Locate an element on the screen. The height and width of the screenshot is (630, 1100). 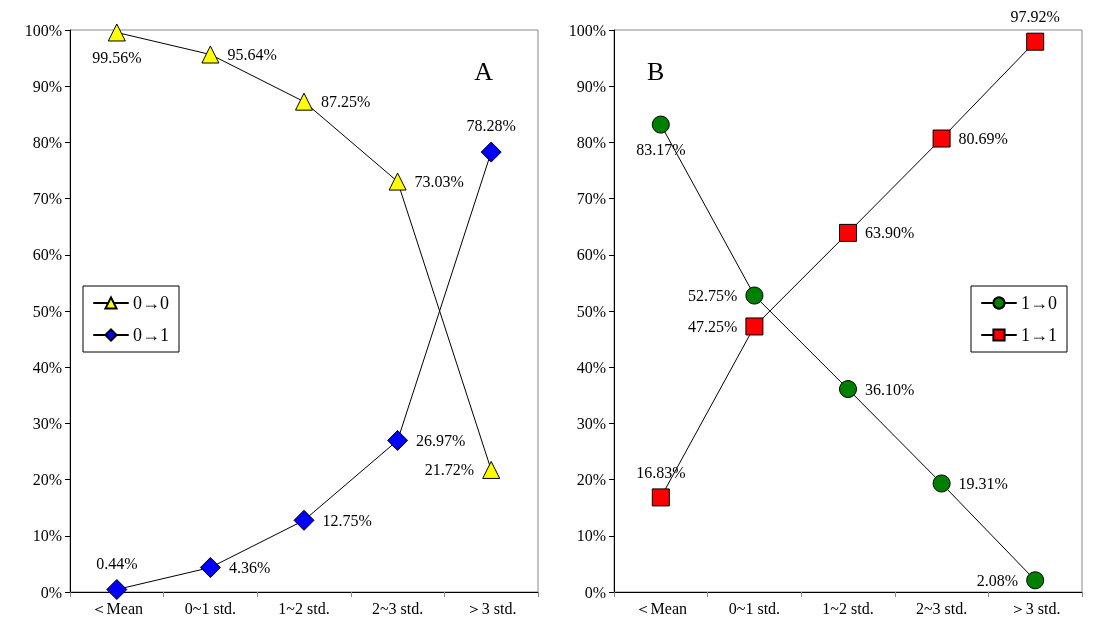
data-label: 47.25% is located at coordinates (713, 326).